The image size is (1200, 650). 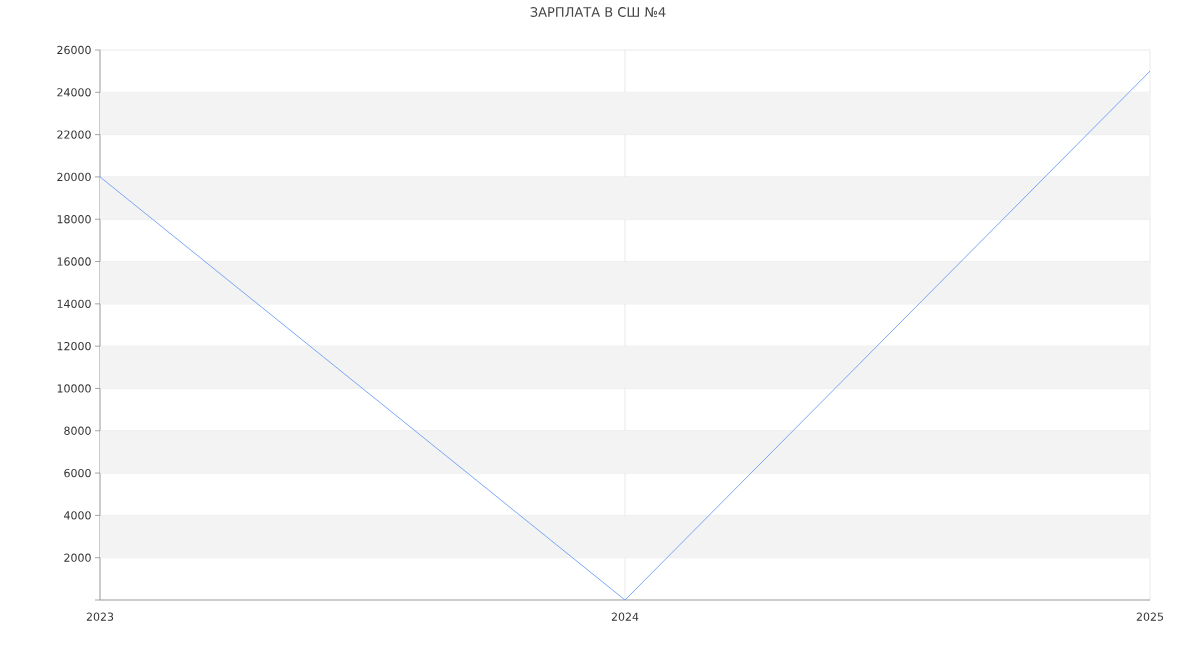 I want to click on y-tick-label: 26000, so click(x=74, y=50).